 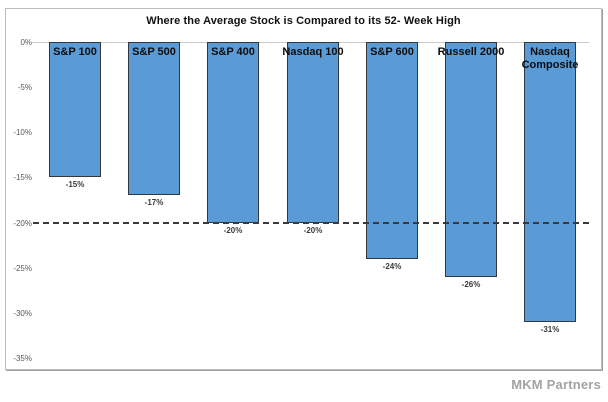 What do you see at coordinates (154, 124) in the screenshot?
I see `bar: S&P 500 -17%` at bounding box center [154, 124].